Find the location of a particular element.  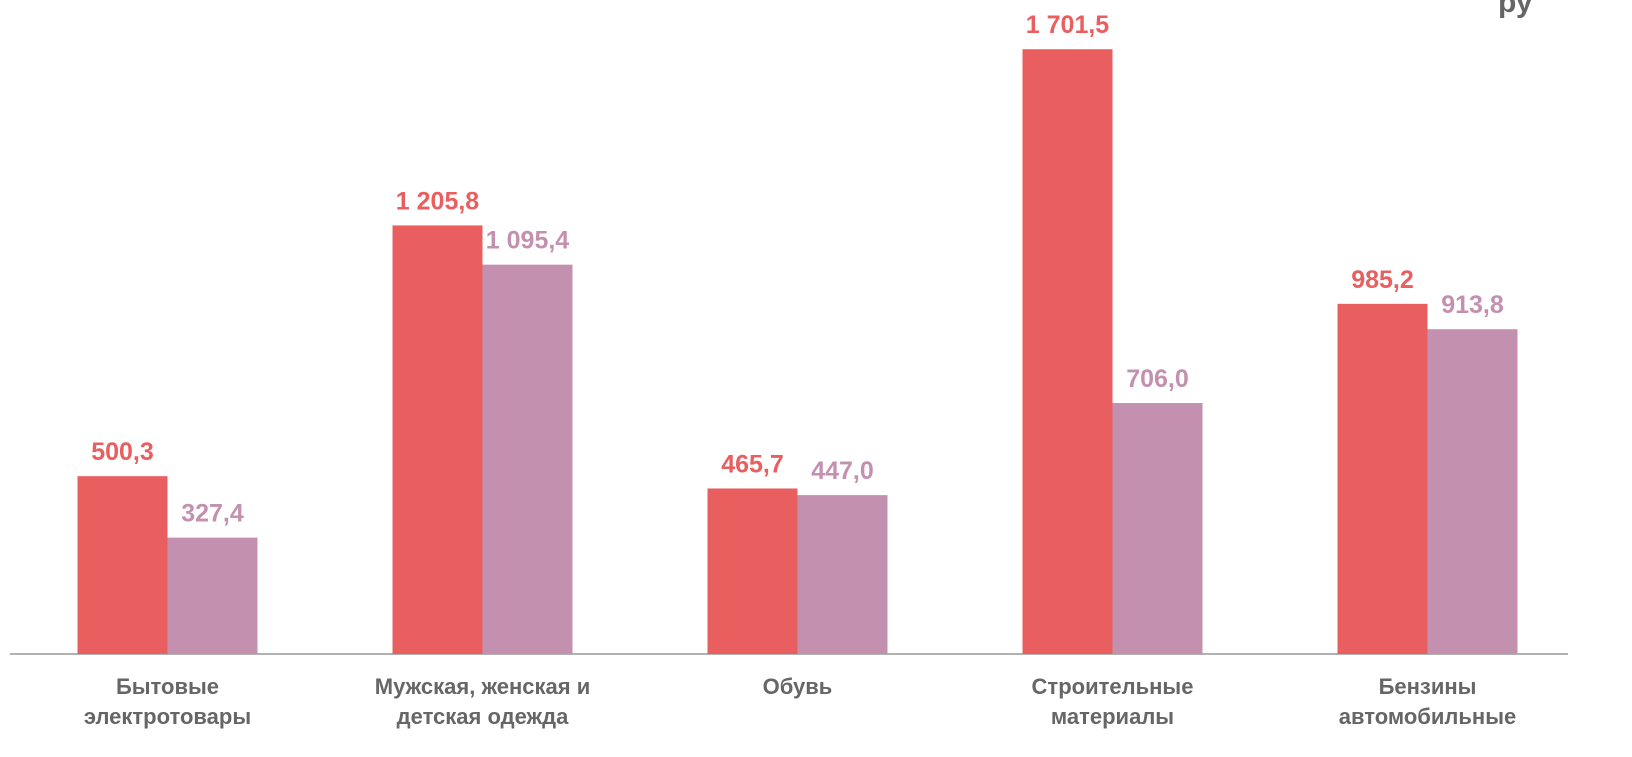

value-label: 447,0 is located at coordinates (842, 471).